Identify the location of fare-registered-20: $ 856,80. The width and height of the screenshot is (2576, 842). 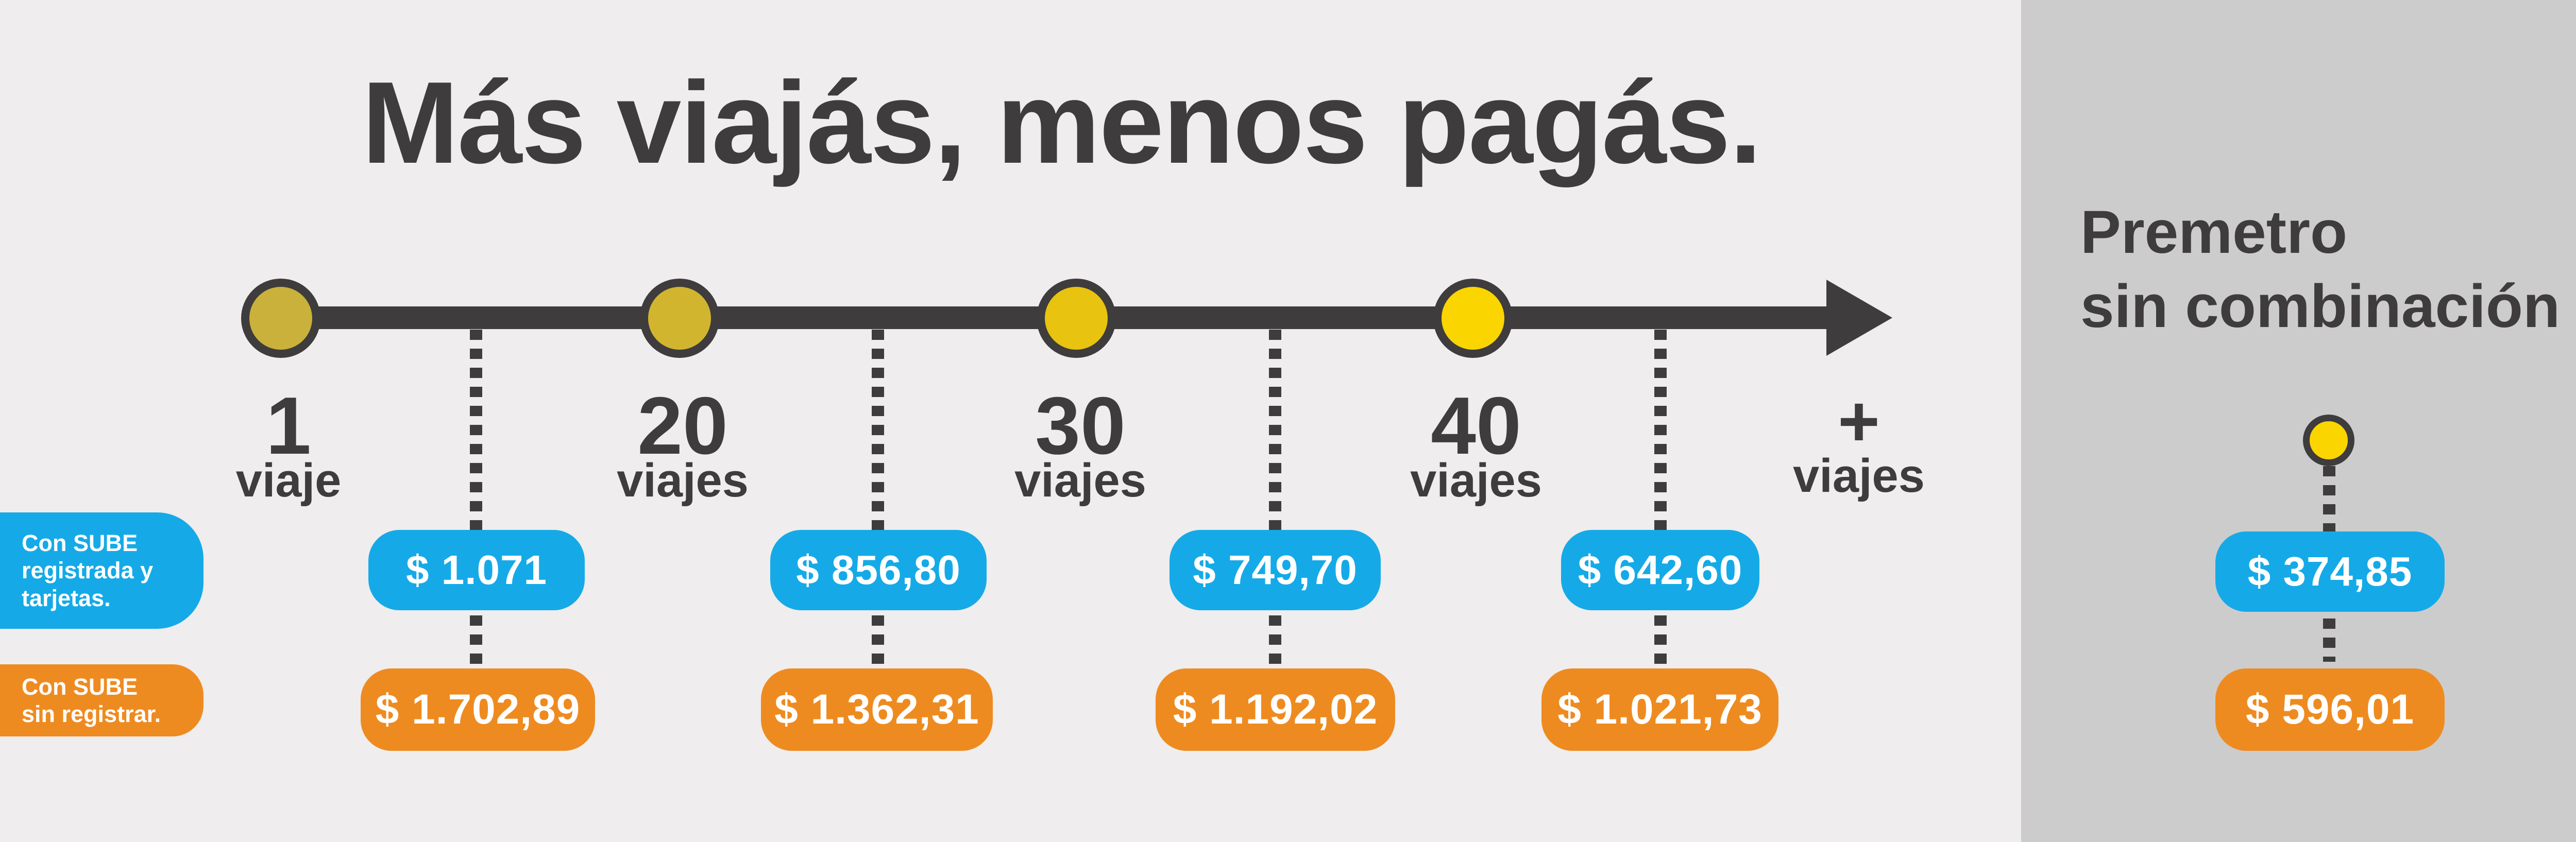
(878, 570).